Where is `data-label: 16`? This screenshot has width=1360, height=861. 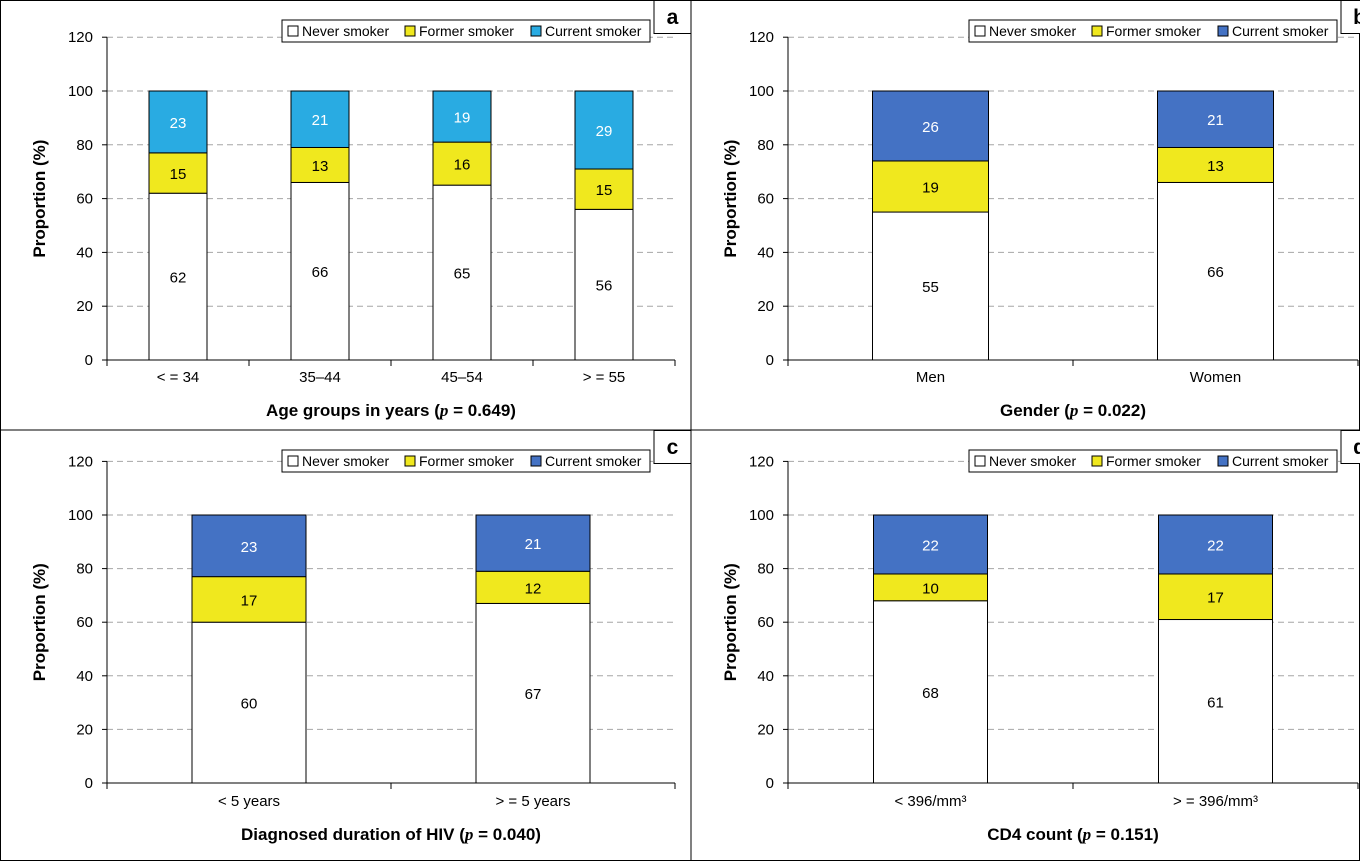
data-label: 16 is located at coordinates (462, 165).